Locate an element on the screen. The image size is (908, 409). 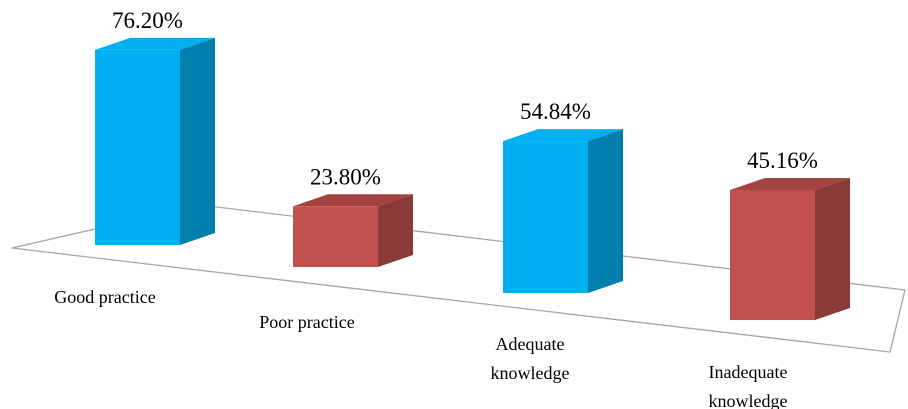
value-label: 23.80% is located at coordinates (345, 176).